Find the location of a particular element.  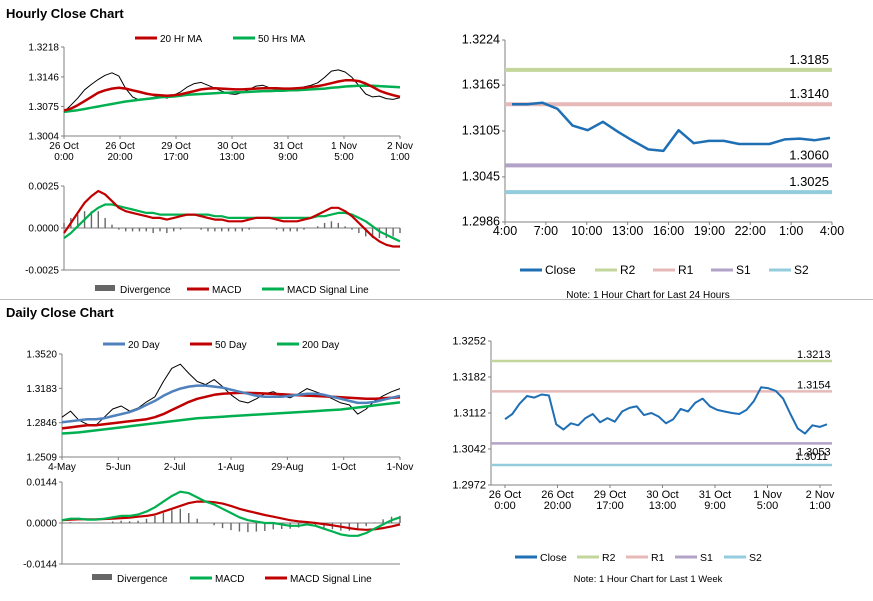

section-divider is located at coordinates (436, 299).